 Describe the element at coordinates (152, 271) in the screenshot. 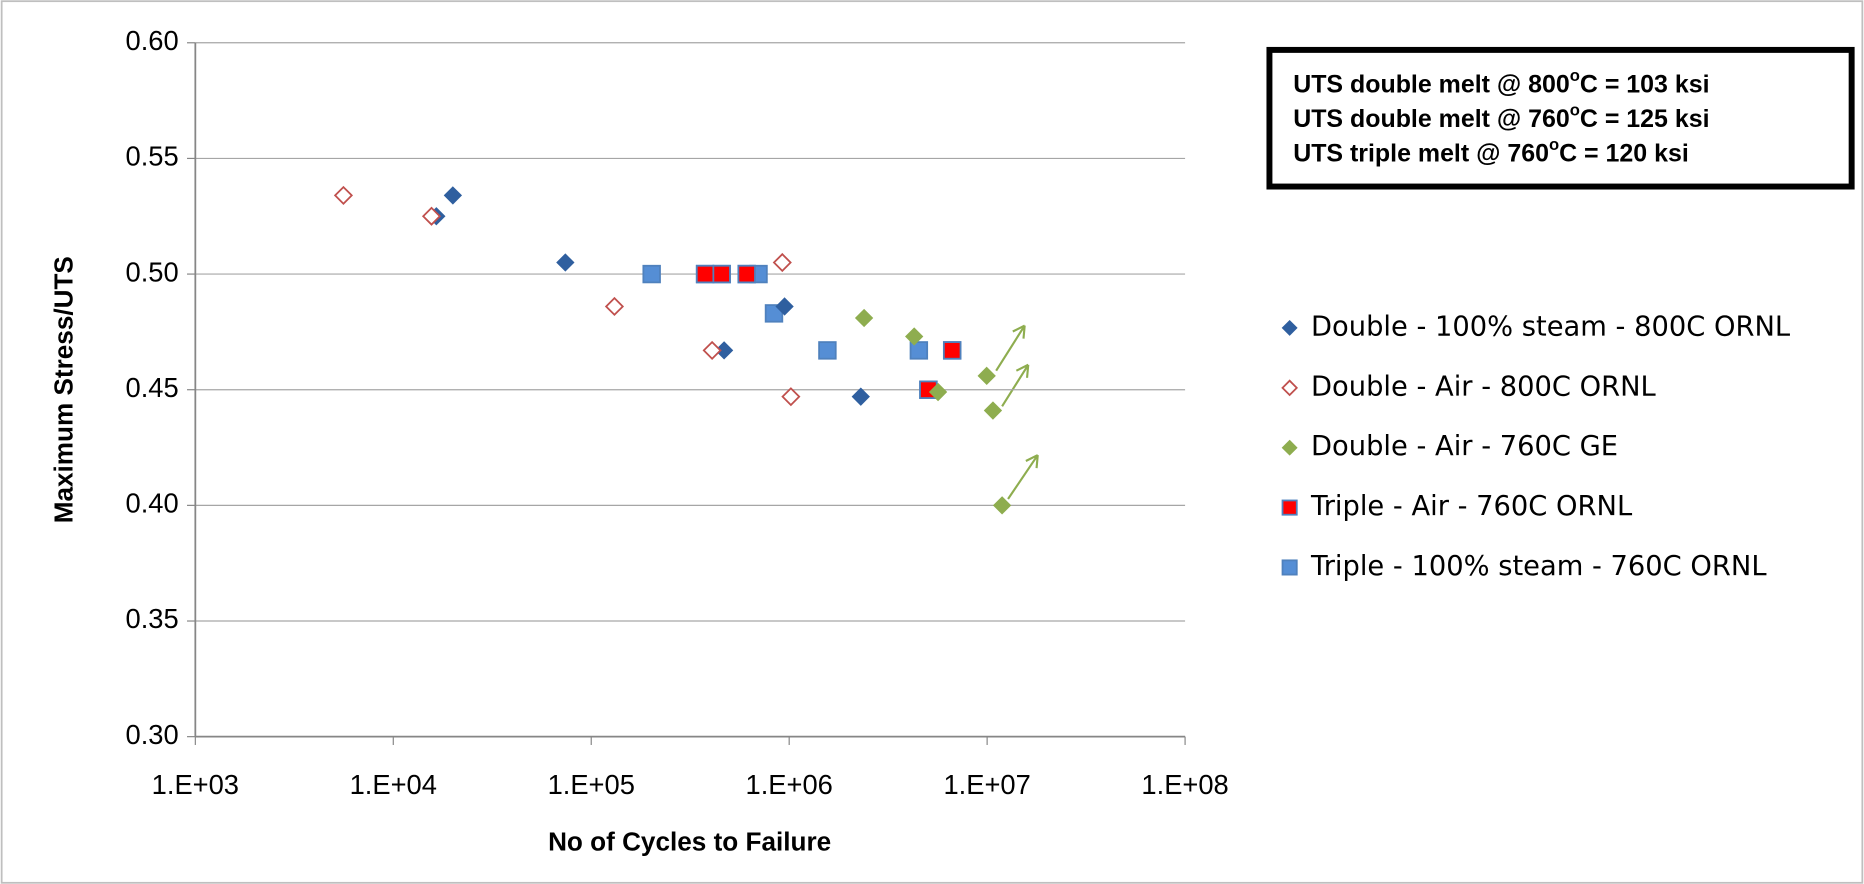

I see `y-tick-label: 0.50` at that location.